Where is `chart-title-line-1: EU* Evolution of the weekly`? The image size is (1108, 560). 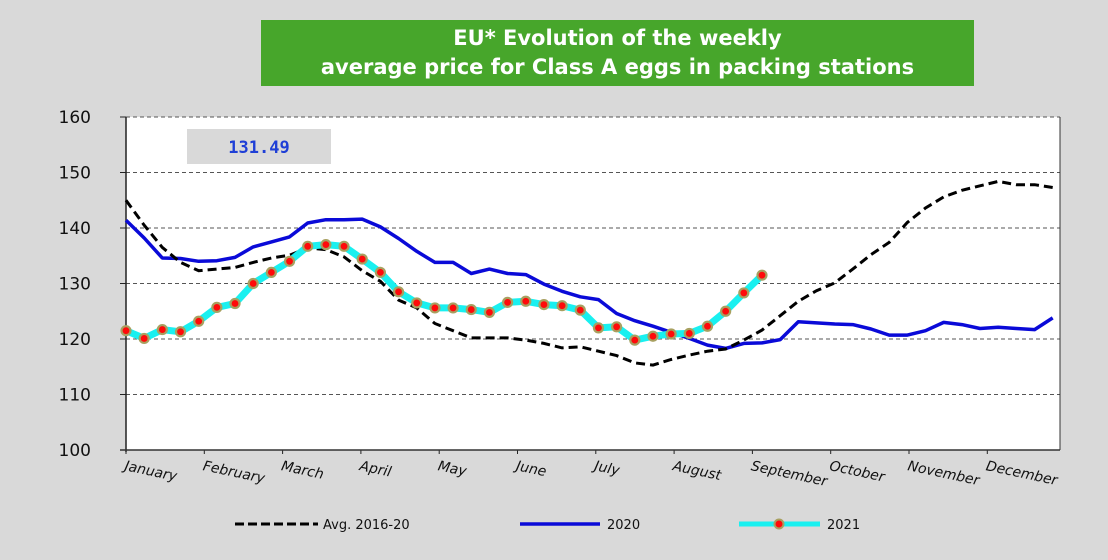 chart-title-line-1: EU* Evolution of the weekly is located at coordinates (617, 38).